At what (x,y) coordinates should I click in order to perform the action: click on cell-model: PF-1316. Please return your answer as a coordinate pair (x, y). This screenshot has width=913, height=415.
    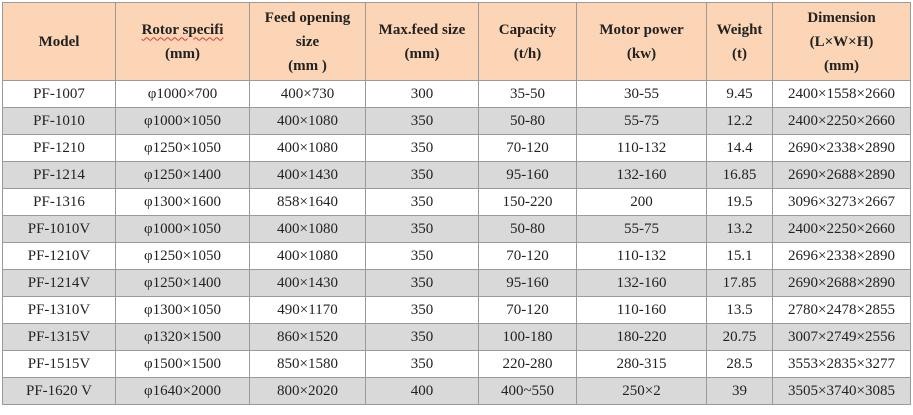
    Looking at the image, I should click on (59, 202).